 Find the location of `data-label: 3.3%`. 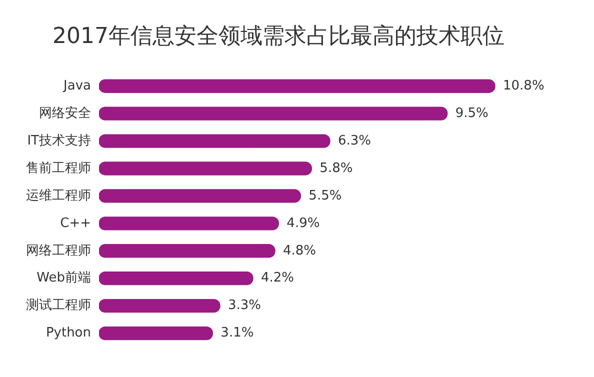

data-label: 3.3% is located at coordinates (245, 306).